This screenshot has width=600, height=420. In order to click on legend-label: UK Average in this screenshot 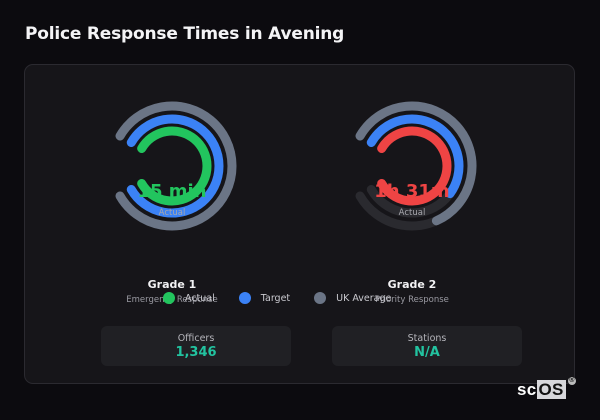, I will do `click(364, 298)`.